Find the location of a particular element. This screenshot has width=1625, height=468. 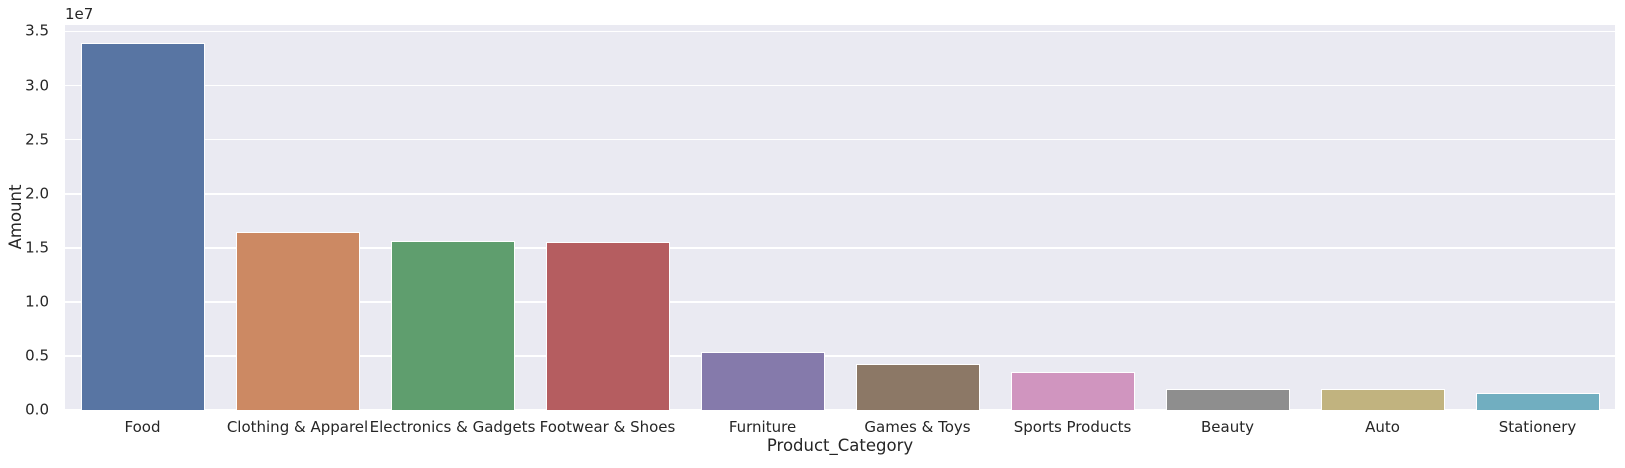

x-tick-label-clothing-apparel: Clothing & Apparel is located at coordinates (297, 427).